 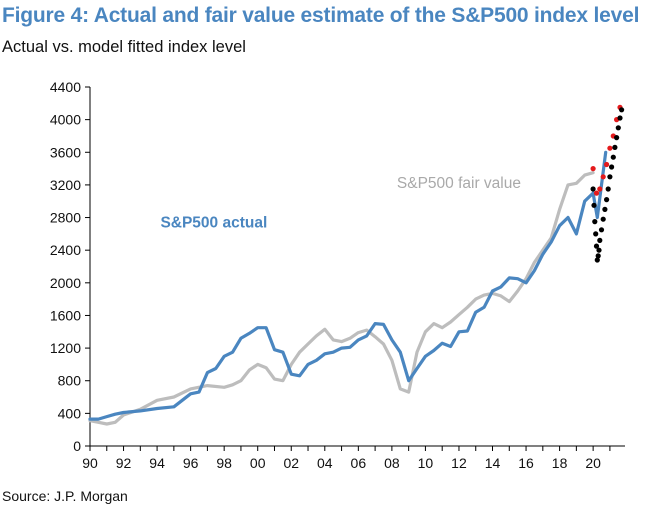 What do you see at coordinates (459, 463) in the screenshot?
I see `x-tick-label: 12` at bounding box center [459, 463].